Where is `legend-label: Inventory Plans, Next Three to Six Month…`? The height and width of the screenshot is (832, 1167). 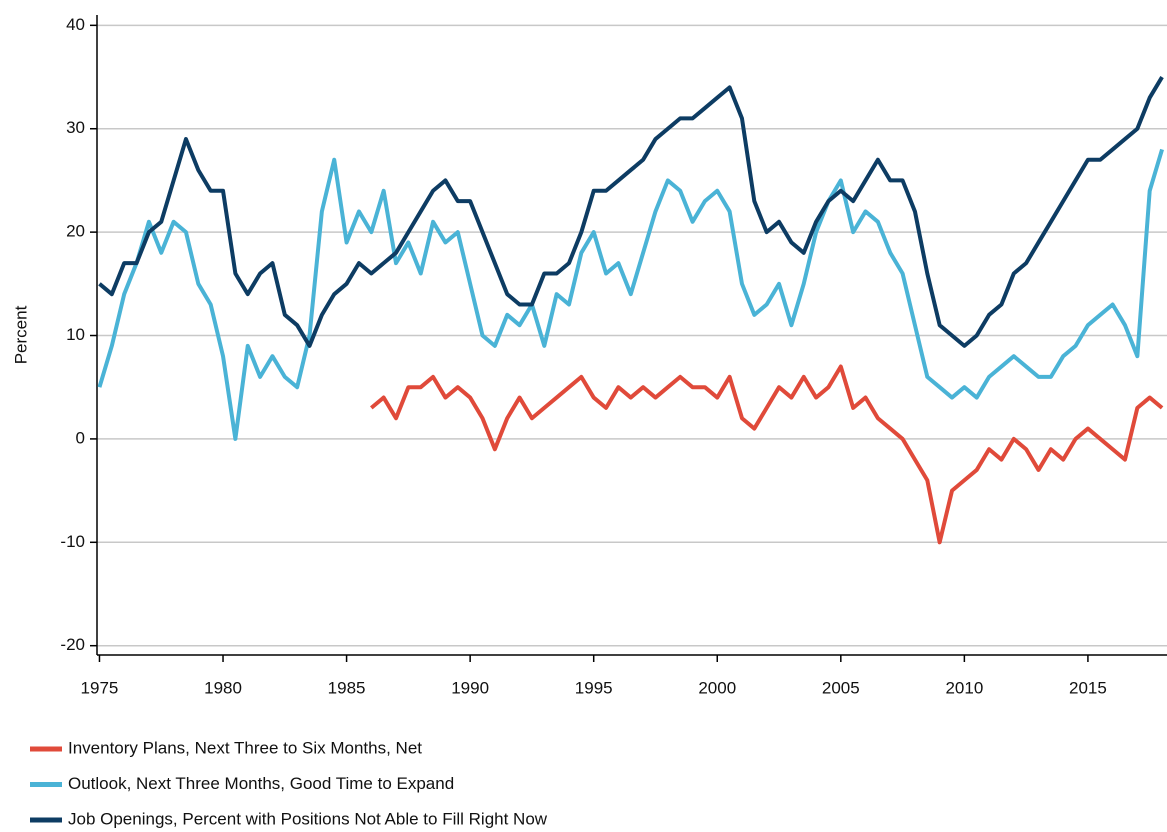
legend-label: Inventory Plans, Next Three to Six Month… is located at coordinates (245, 747).